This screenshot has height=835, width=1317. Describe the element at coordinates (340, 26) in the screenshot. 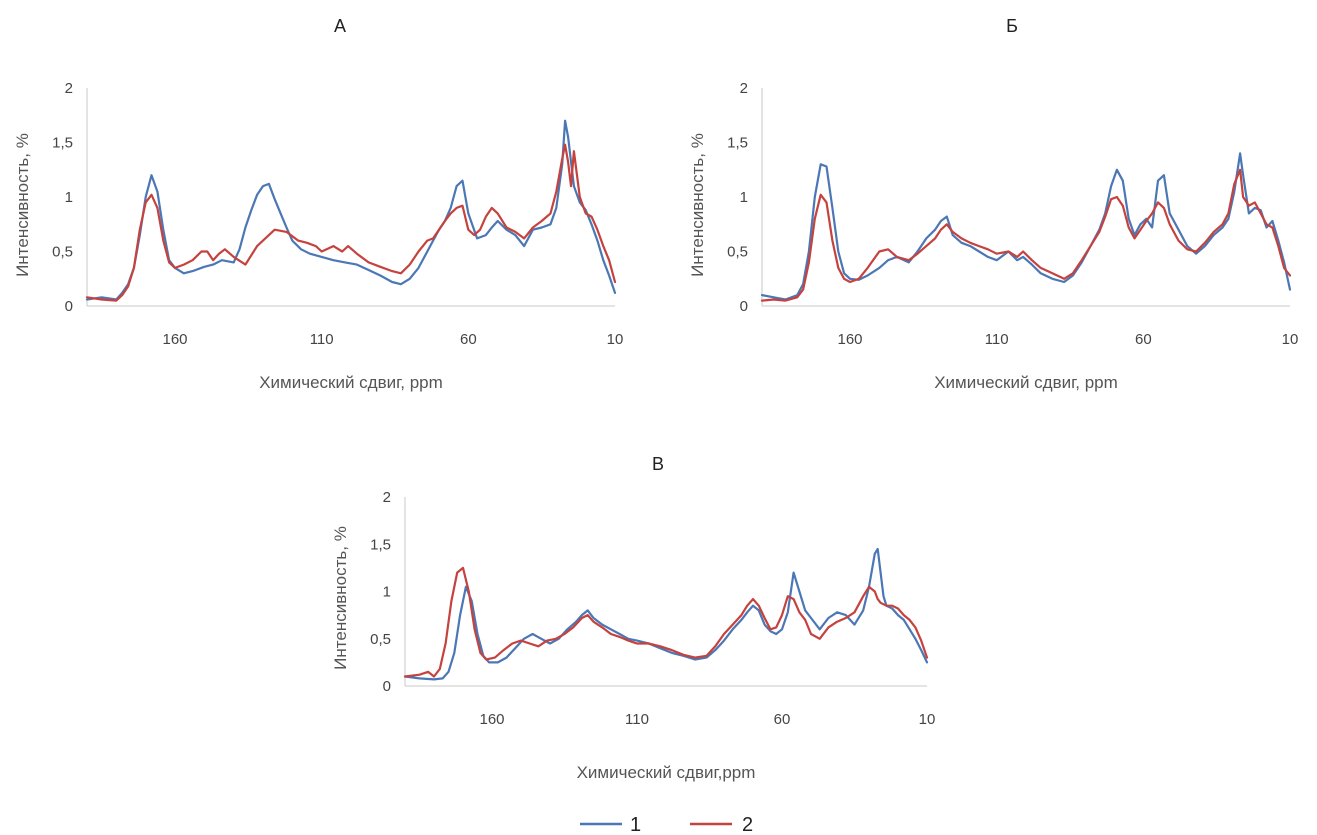

I see `panel-title: А` at that location.